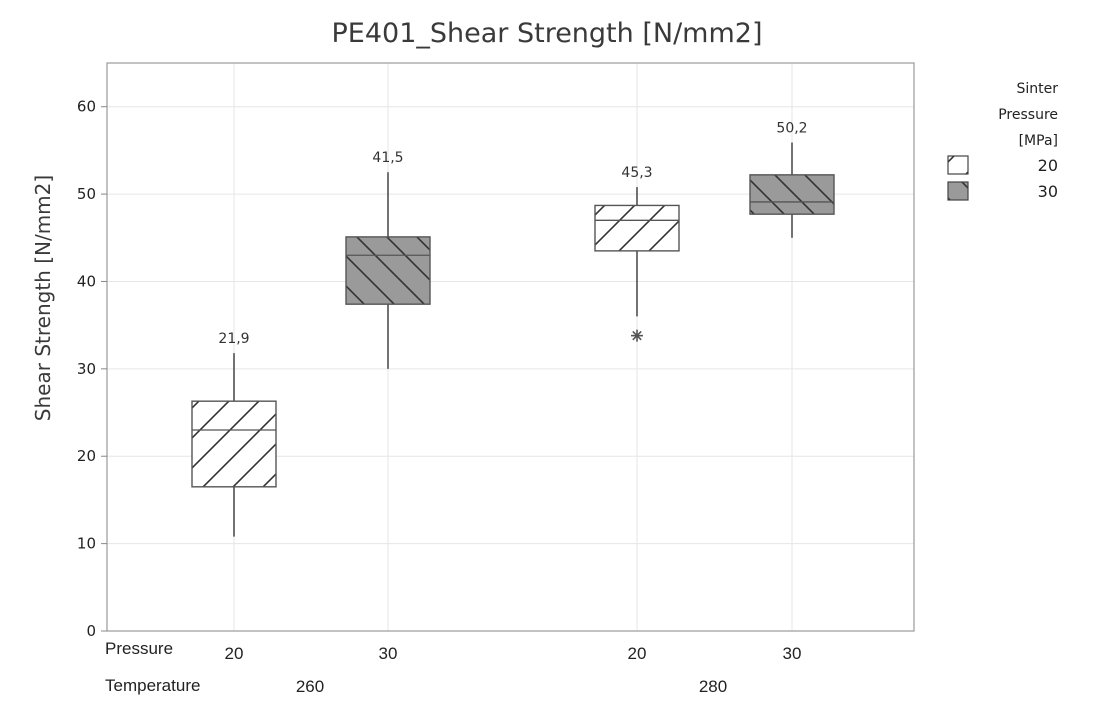  I want to click on legend: Sinter Pressure [MPa] 20 30, so click(1002, 141).